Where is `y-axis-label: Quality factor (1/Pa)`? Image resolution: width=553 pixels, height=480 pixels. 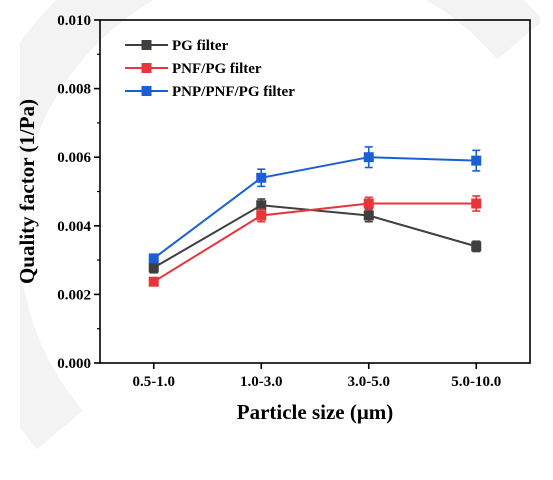
y-axis-label: Quality factor (1/Pa) is located at coordinates (27, 191).